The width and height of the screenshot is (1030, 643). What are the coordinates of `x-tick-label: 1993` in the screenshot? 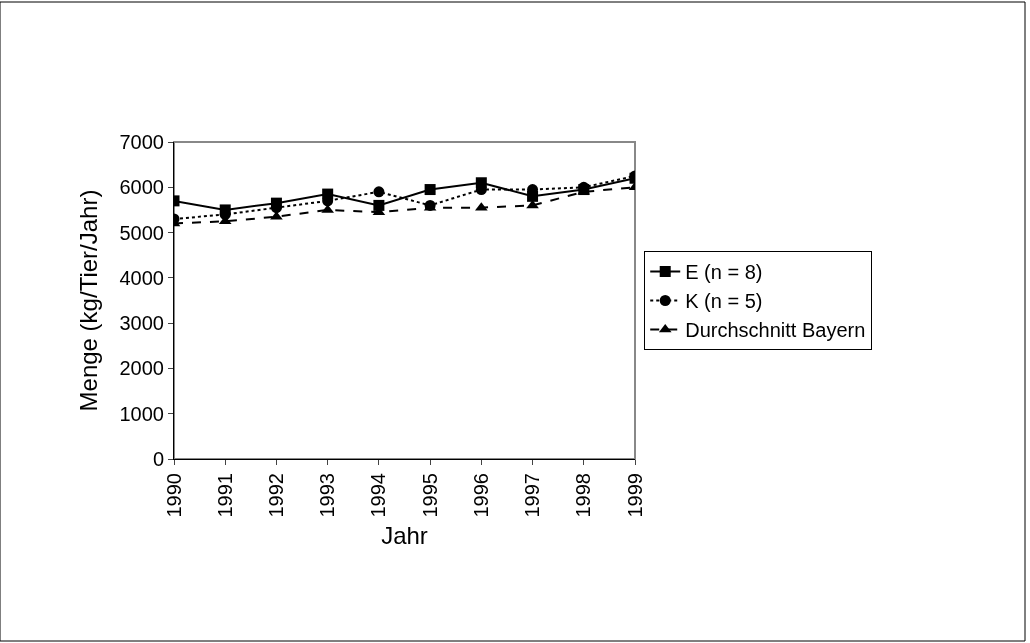 It's located at (327, 495).